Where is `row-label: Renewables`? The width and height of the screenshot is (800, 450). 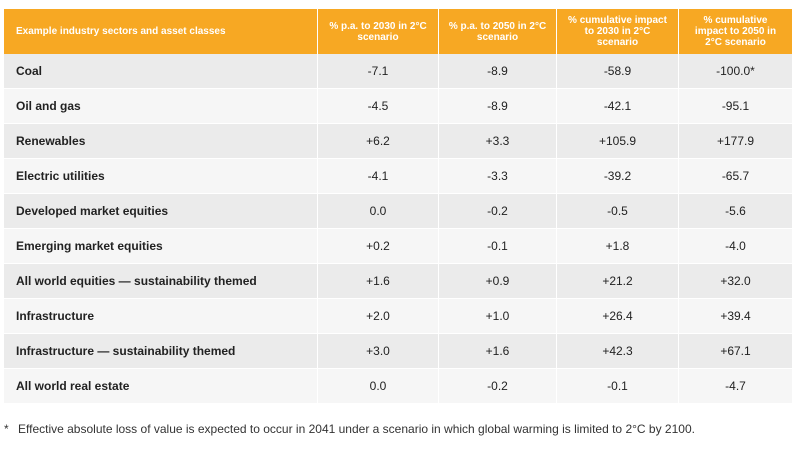
row-label: Renewables is located at coordinates (160, 141).